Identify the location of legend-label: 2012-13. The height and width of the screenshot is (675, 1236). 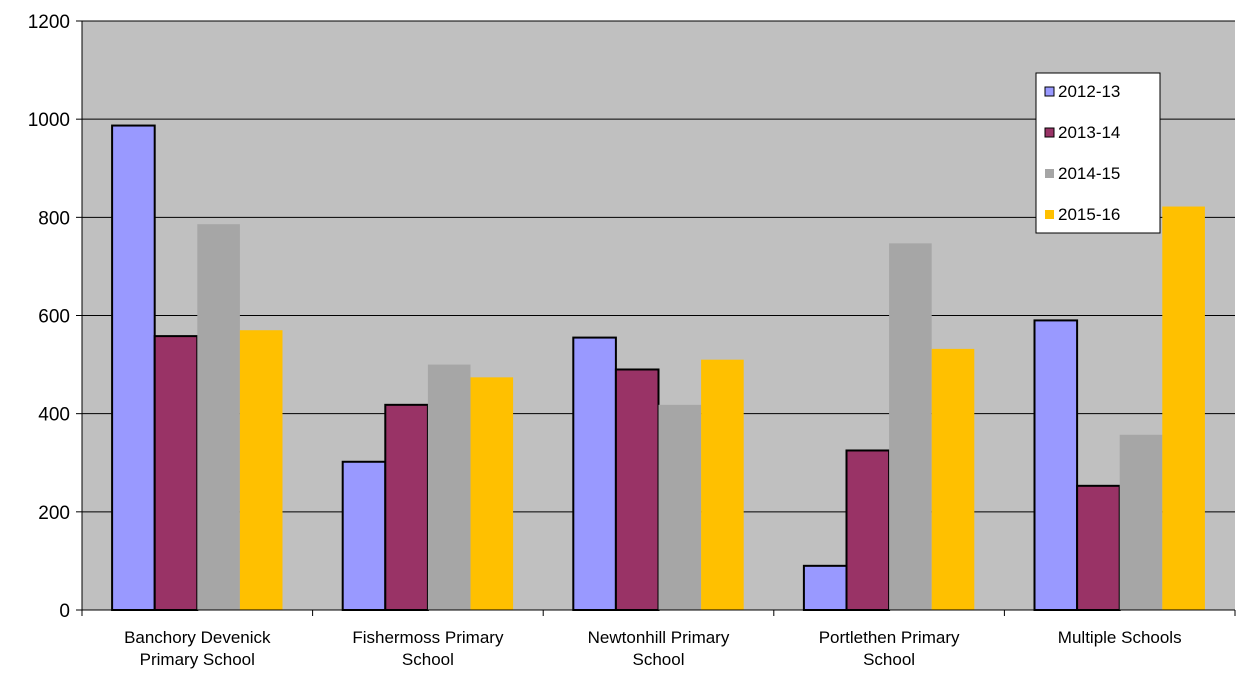
(1089, 91).